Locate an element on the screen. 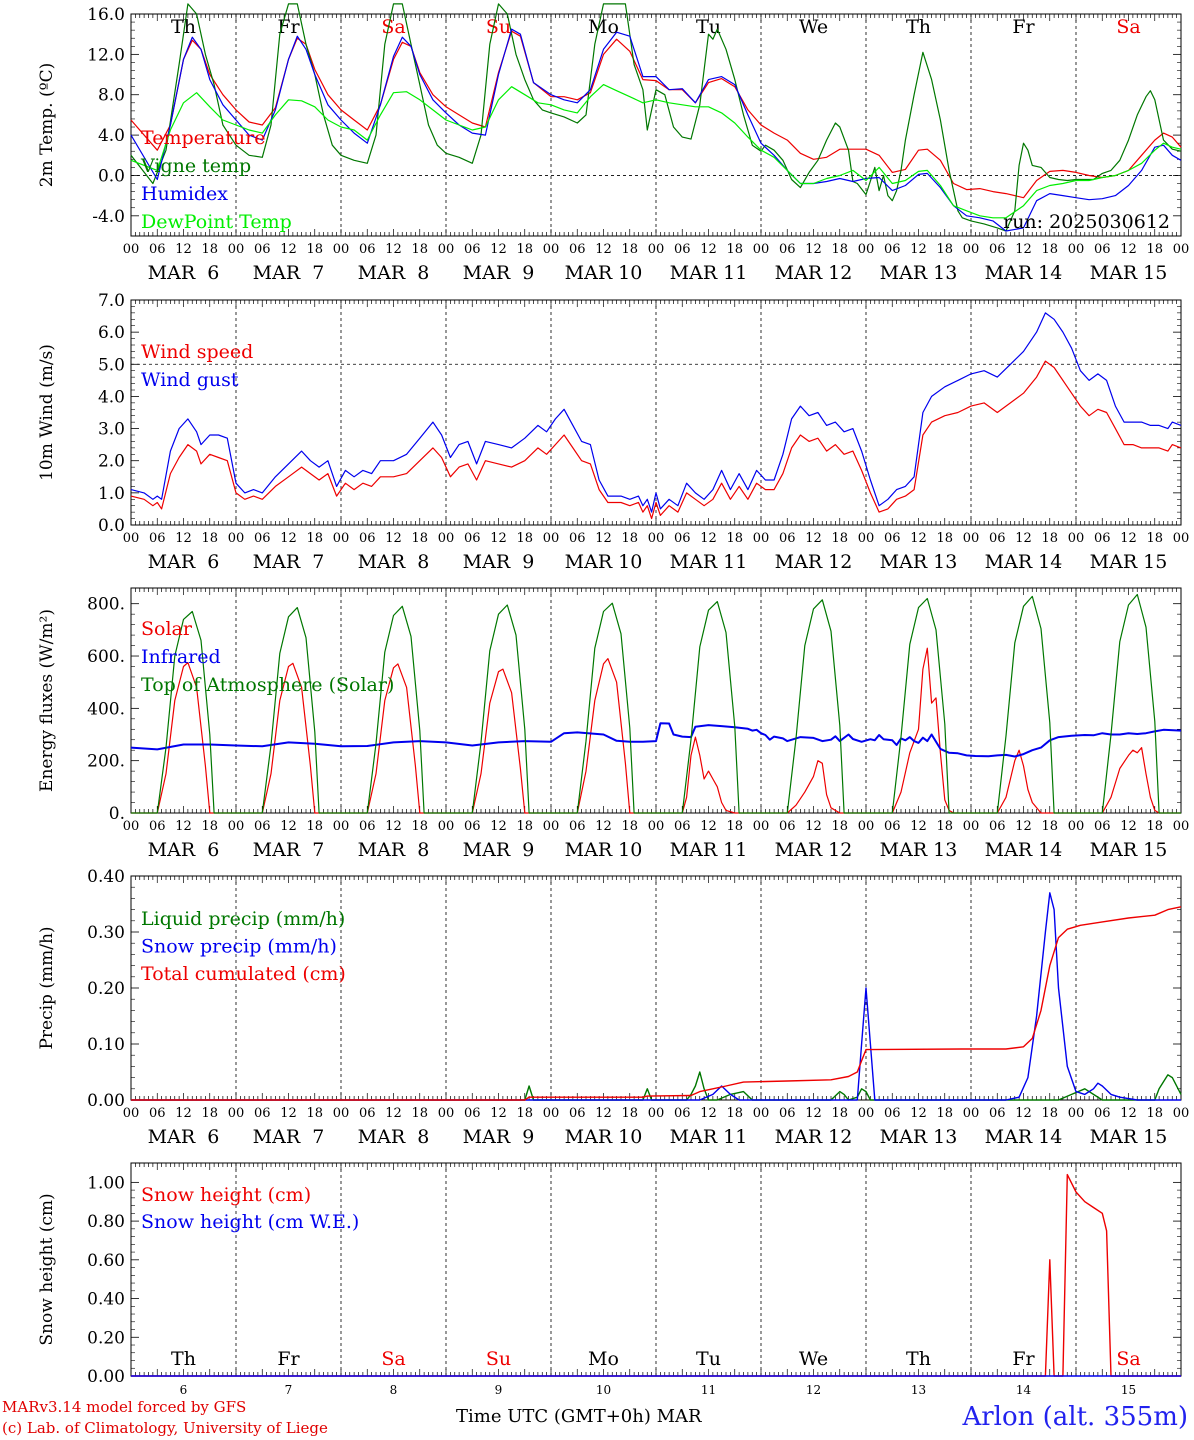 Image resolution: width=1194 pixels, height=1440 pixels. day-name: Fr is located at coordinates (288, 27).